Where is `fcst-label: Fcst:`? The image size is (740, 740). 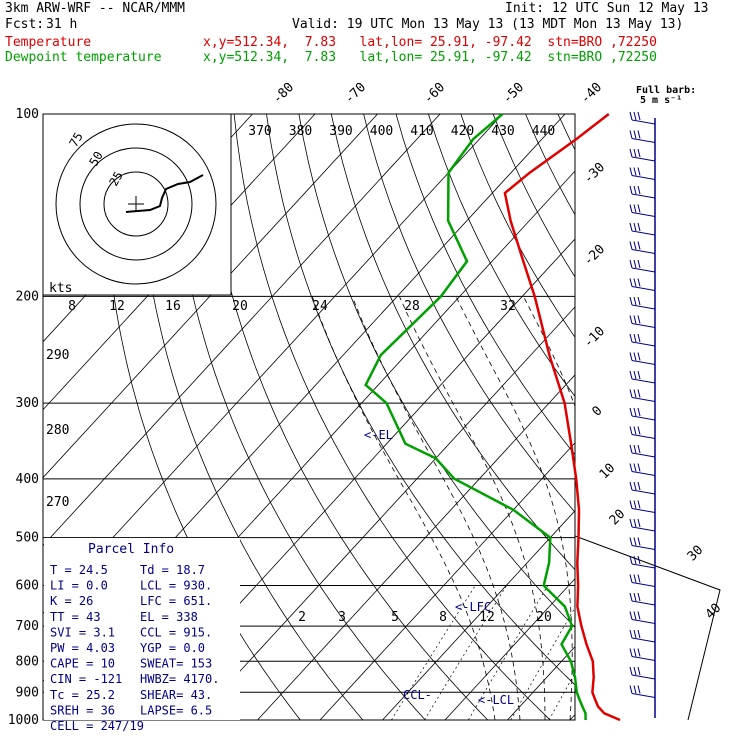 fcst-label: Fcst: is located at coordinates (25, 24).